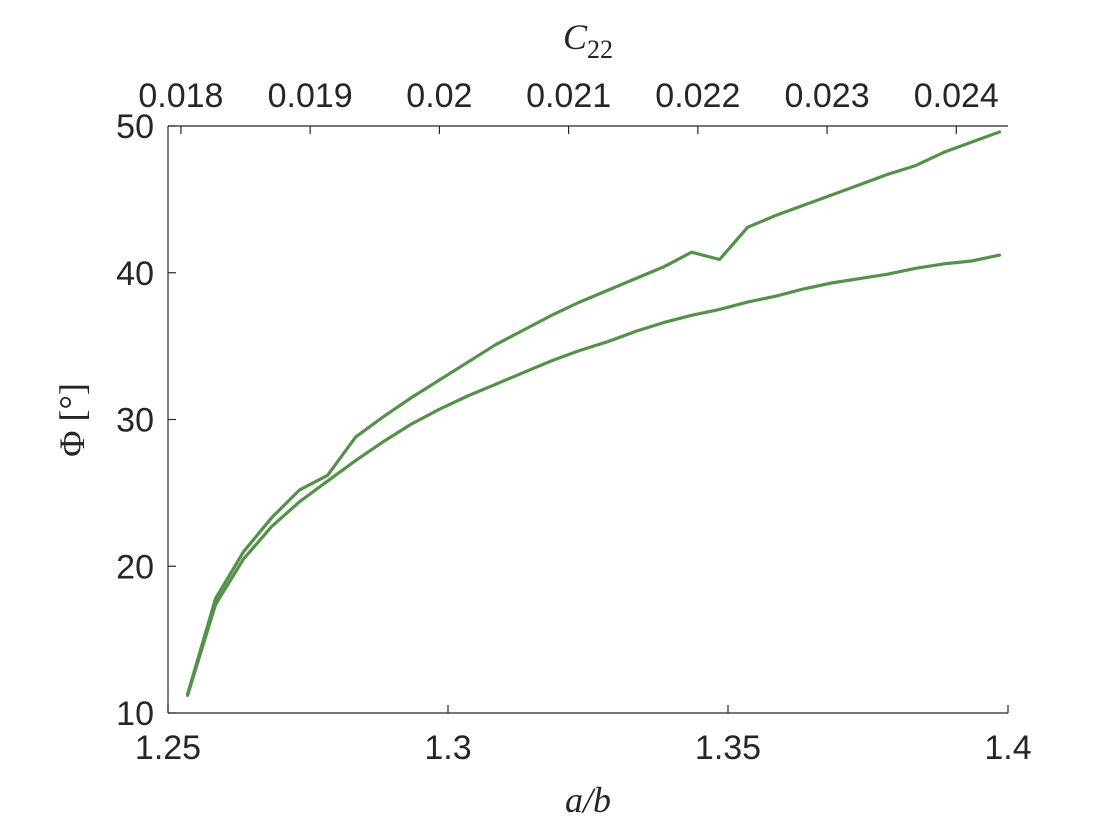 The image size is (1120, 840). I want to click on y-axis-ticks: 10 20 30 40 50, so click(146, 420).